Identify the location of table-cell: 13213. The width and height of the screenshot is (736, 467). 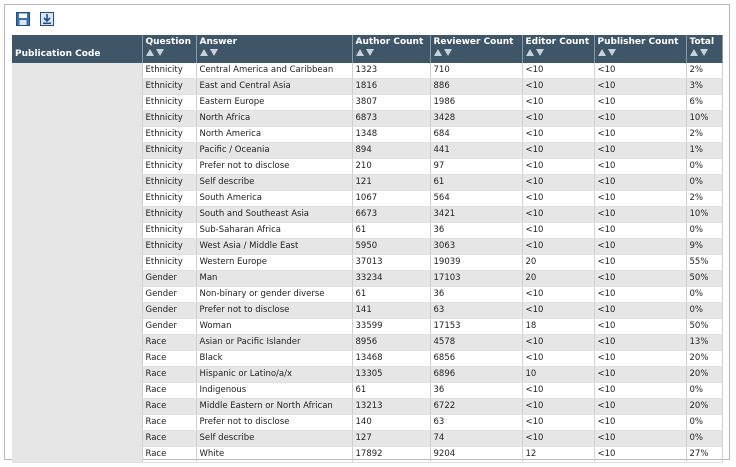
(391, 406).